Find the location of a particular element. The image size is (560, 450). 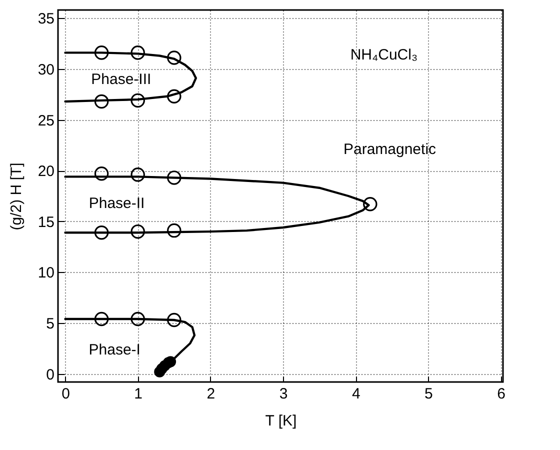

y-tick-label: 15 is located at coordinates (46, 222).